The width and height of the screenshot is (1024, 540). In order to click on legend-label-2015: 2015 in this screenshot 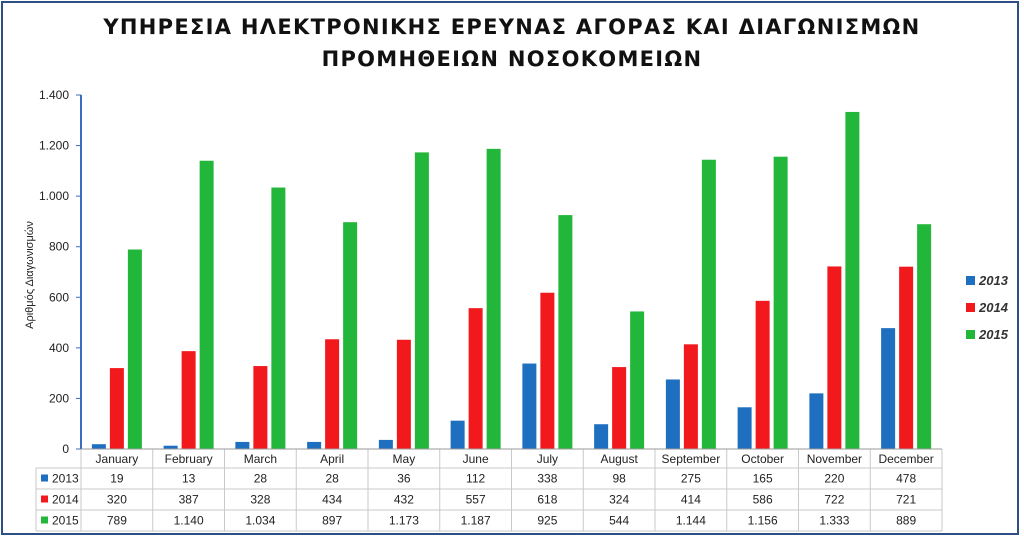, I will do `click(993, 334)`.